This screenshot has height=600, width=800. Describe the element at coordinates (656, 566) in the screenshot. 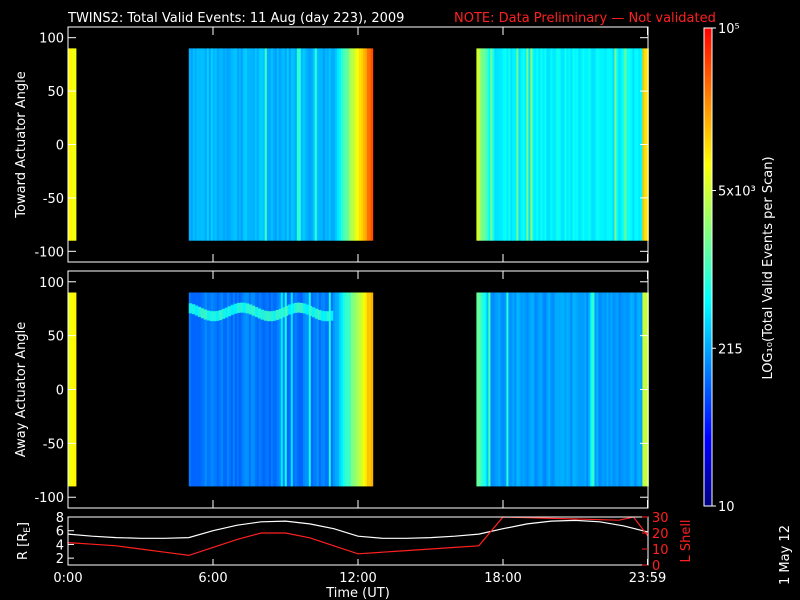

I see `y-tick-label-right: 0` at that location.